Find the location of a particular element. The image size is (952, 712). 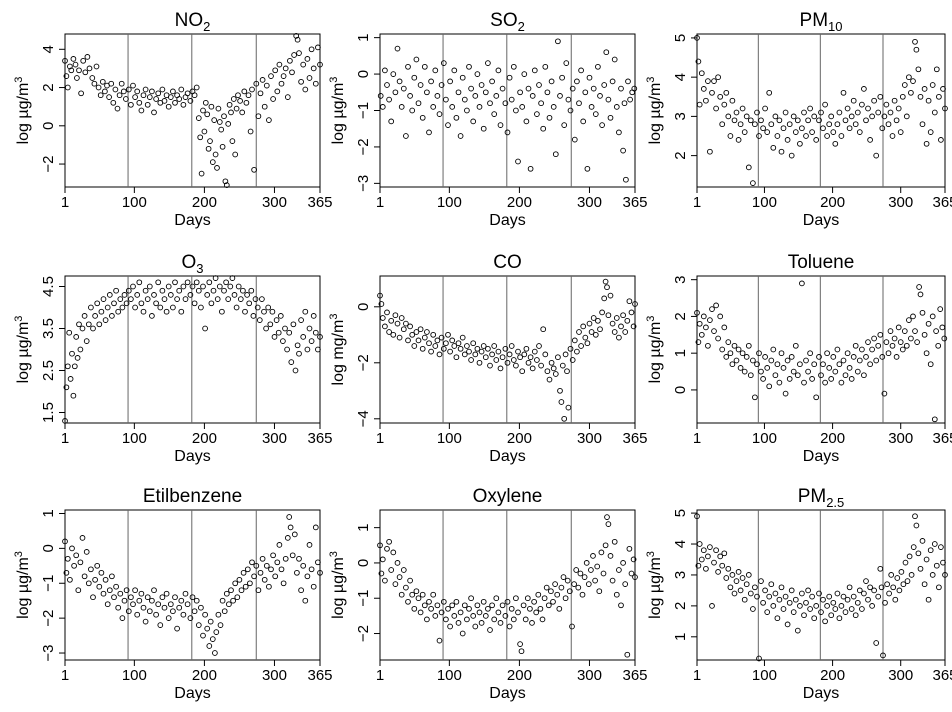

y-tick-label: −2 is located at coordinates (363, 146).